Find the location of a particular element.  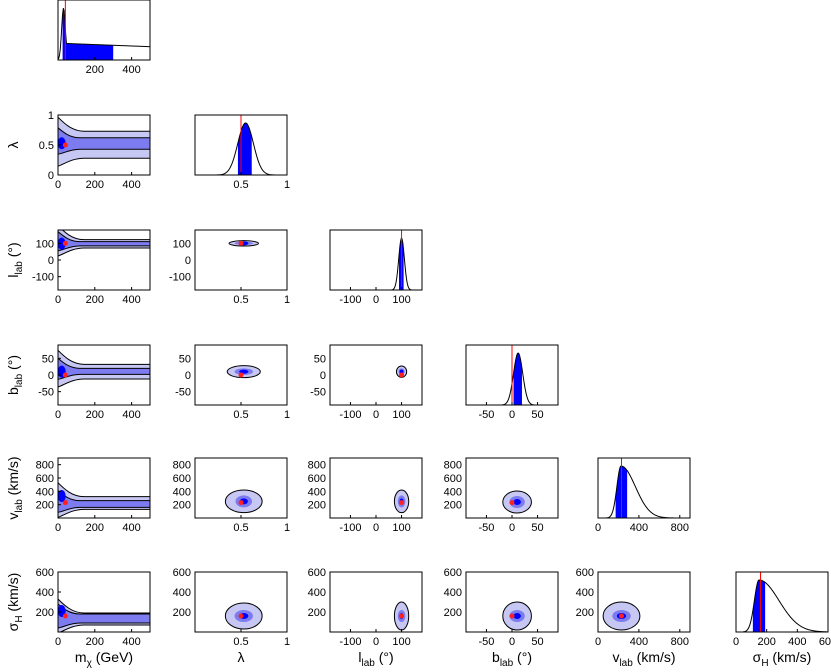

joint-panel-m-l is located at coordinates (104, 260).